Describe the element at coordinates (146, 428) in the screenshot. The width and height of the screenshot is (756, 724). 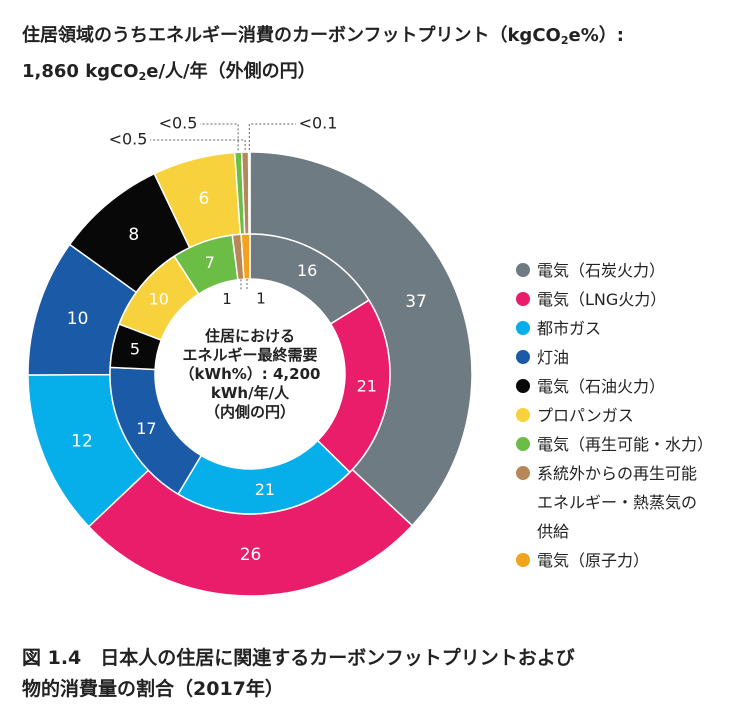
I see `inner-label-kerosene: 17` at that location.